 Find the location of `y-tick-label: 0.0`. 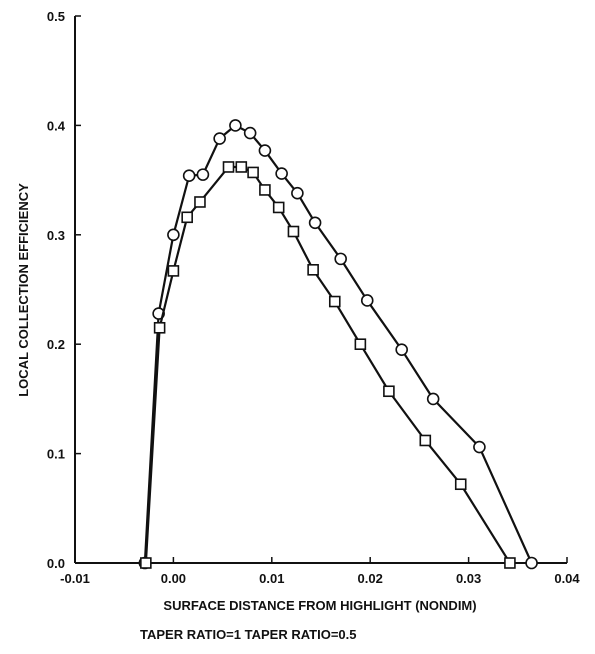

y-tick-label: 0.0 is located at coordinates (56, 563).